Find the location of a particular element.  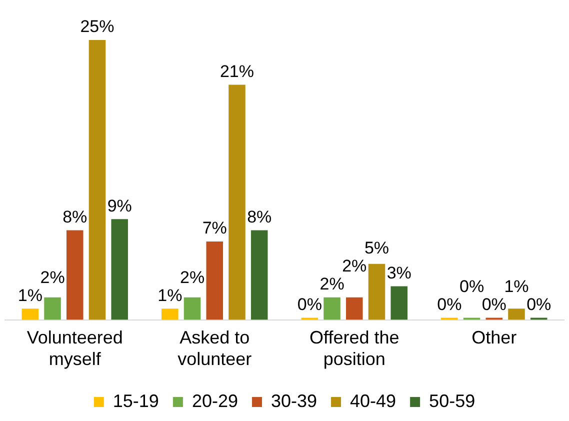

legend-label: 15-19 is located at coordinates (135, 400).